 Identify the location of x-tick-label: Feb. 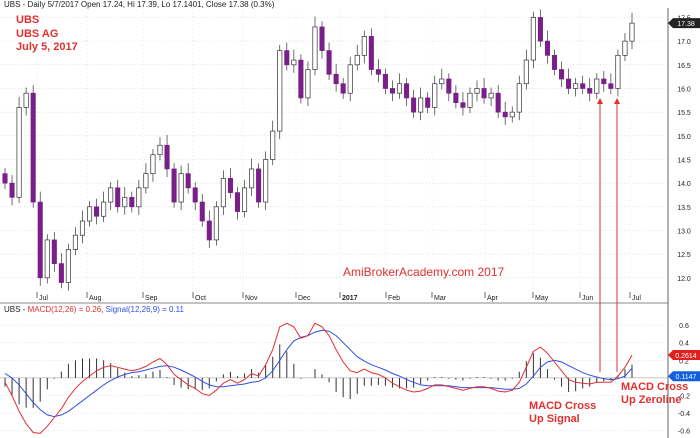
(394, 298).